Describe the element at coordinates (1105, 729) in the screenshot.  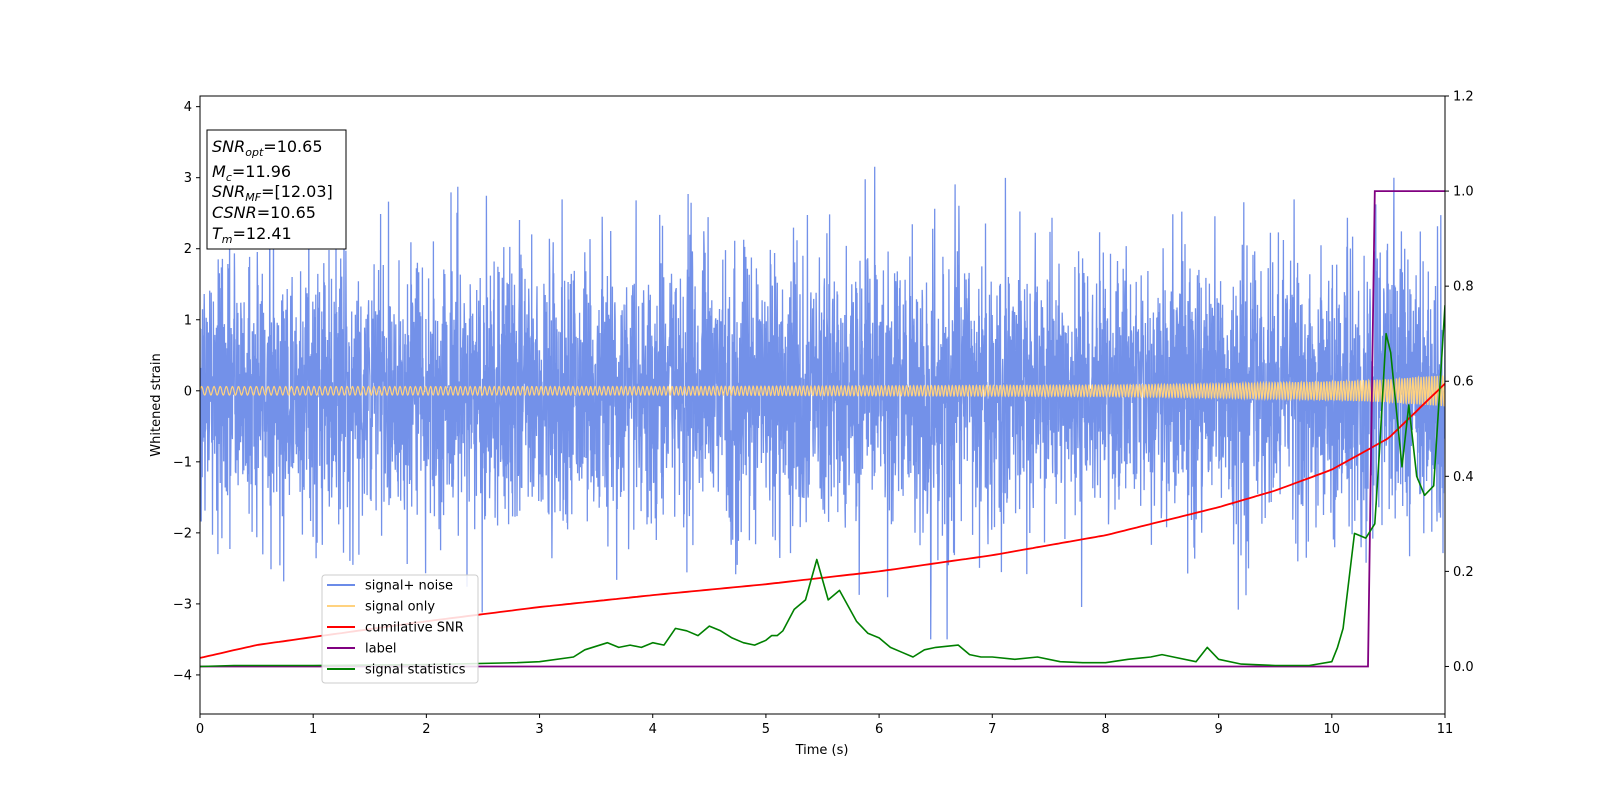
I see `x-tick-label: 8` at that location.